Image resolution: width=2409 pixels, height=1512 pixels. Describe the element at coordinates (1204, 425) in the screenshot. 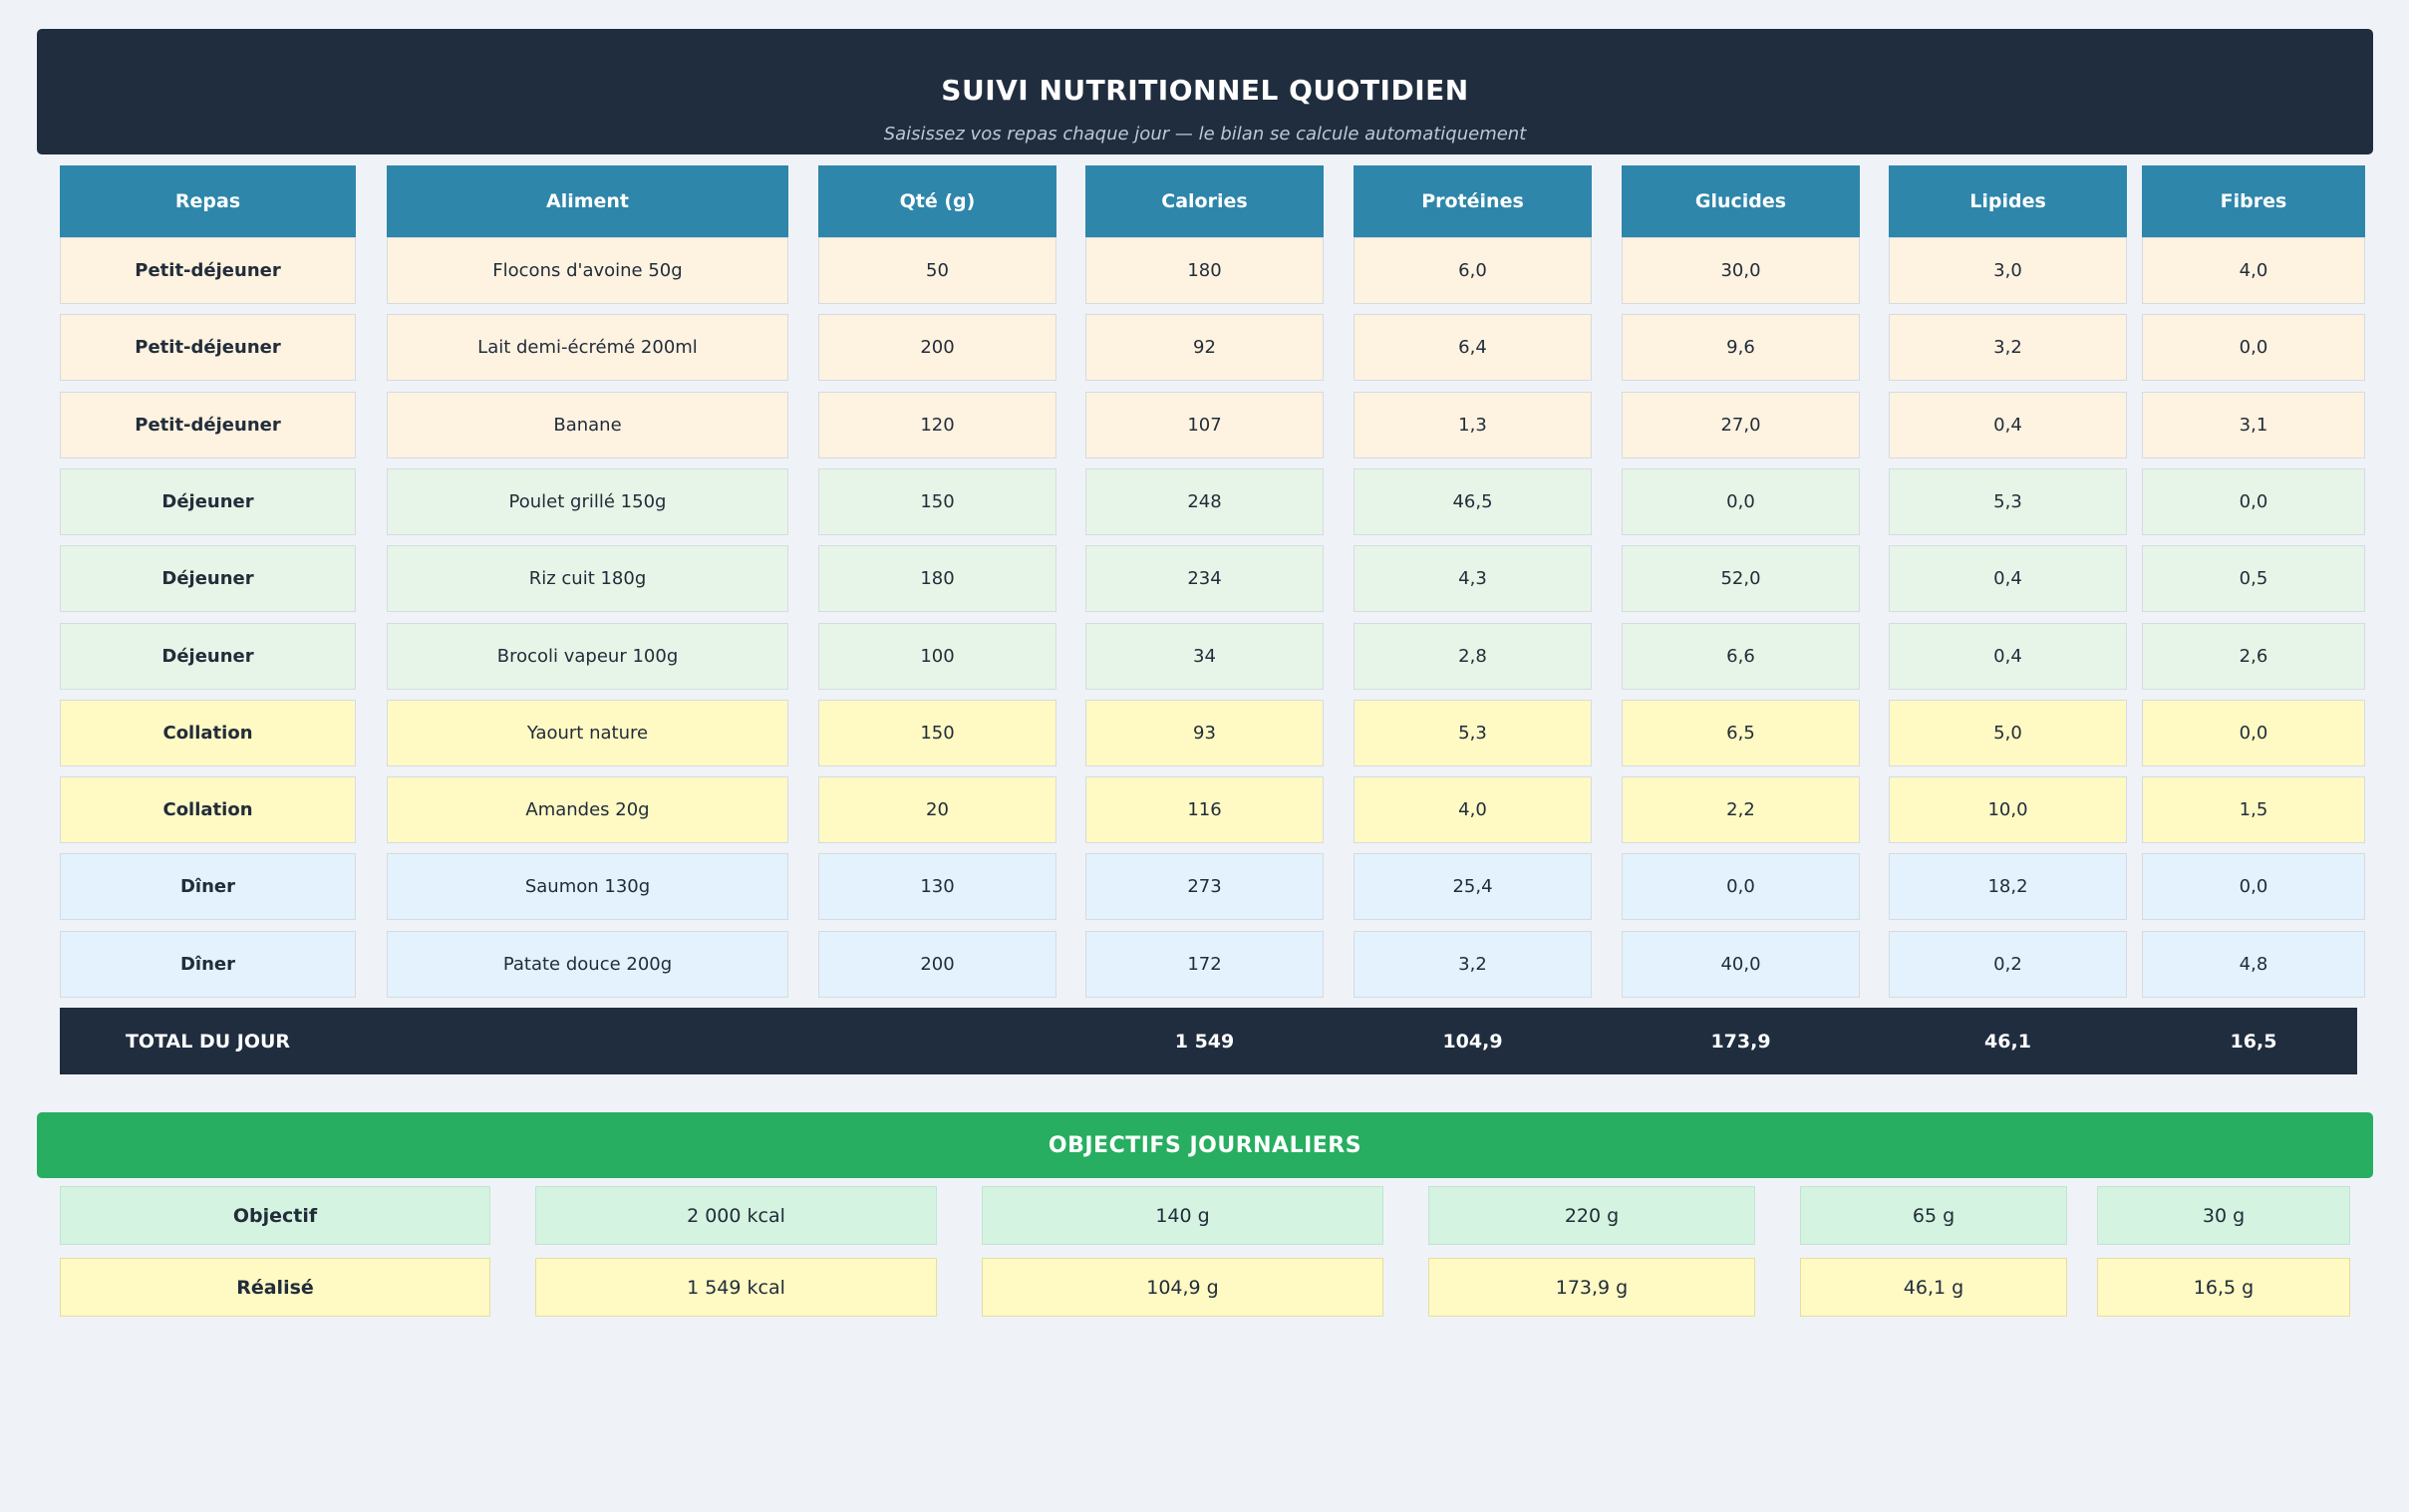

I see `table-cell-calories: 107` at that location.